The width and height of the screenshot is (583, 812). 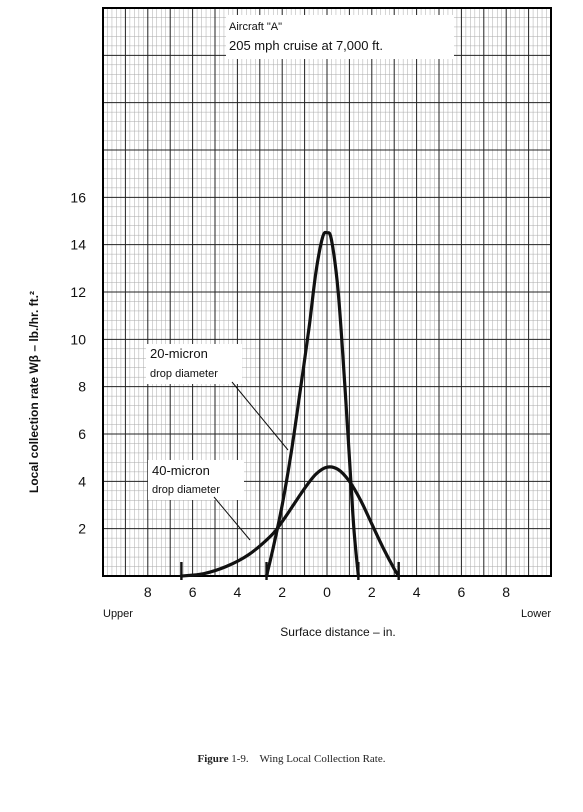 I want to click on y-tick-label: 6, so click(x=82, y=434).